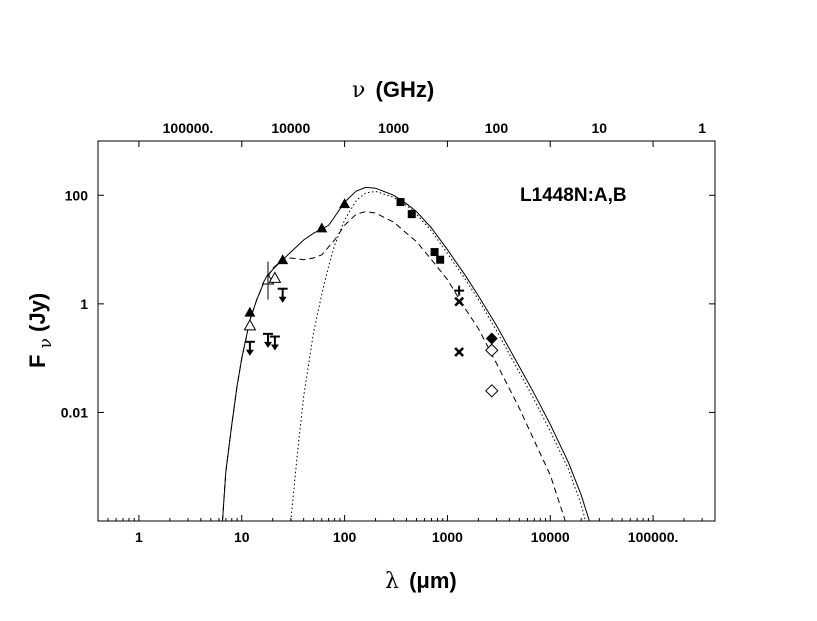 This screenshot has height=621, width=817. I want to click on top-tick-label: 100000., so click(188, 128).